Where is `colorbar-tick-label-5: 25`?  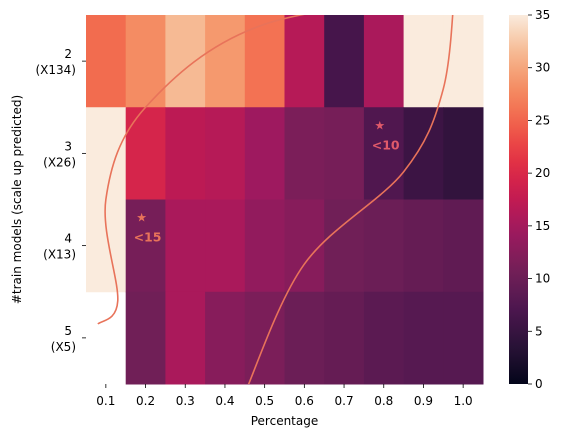 colorbar-tick-label-5: 25 is located at coordinates (542, 120).